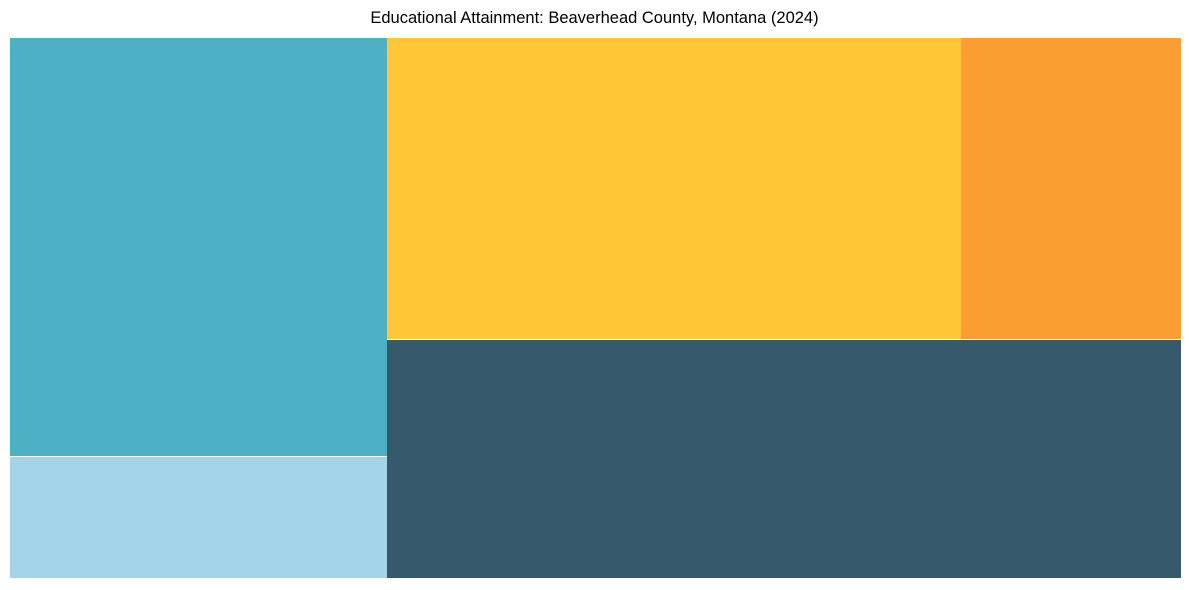 The image size is (1189, 590). I want to click on treemap-tile-orange, so click(1071, 188).